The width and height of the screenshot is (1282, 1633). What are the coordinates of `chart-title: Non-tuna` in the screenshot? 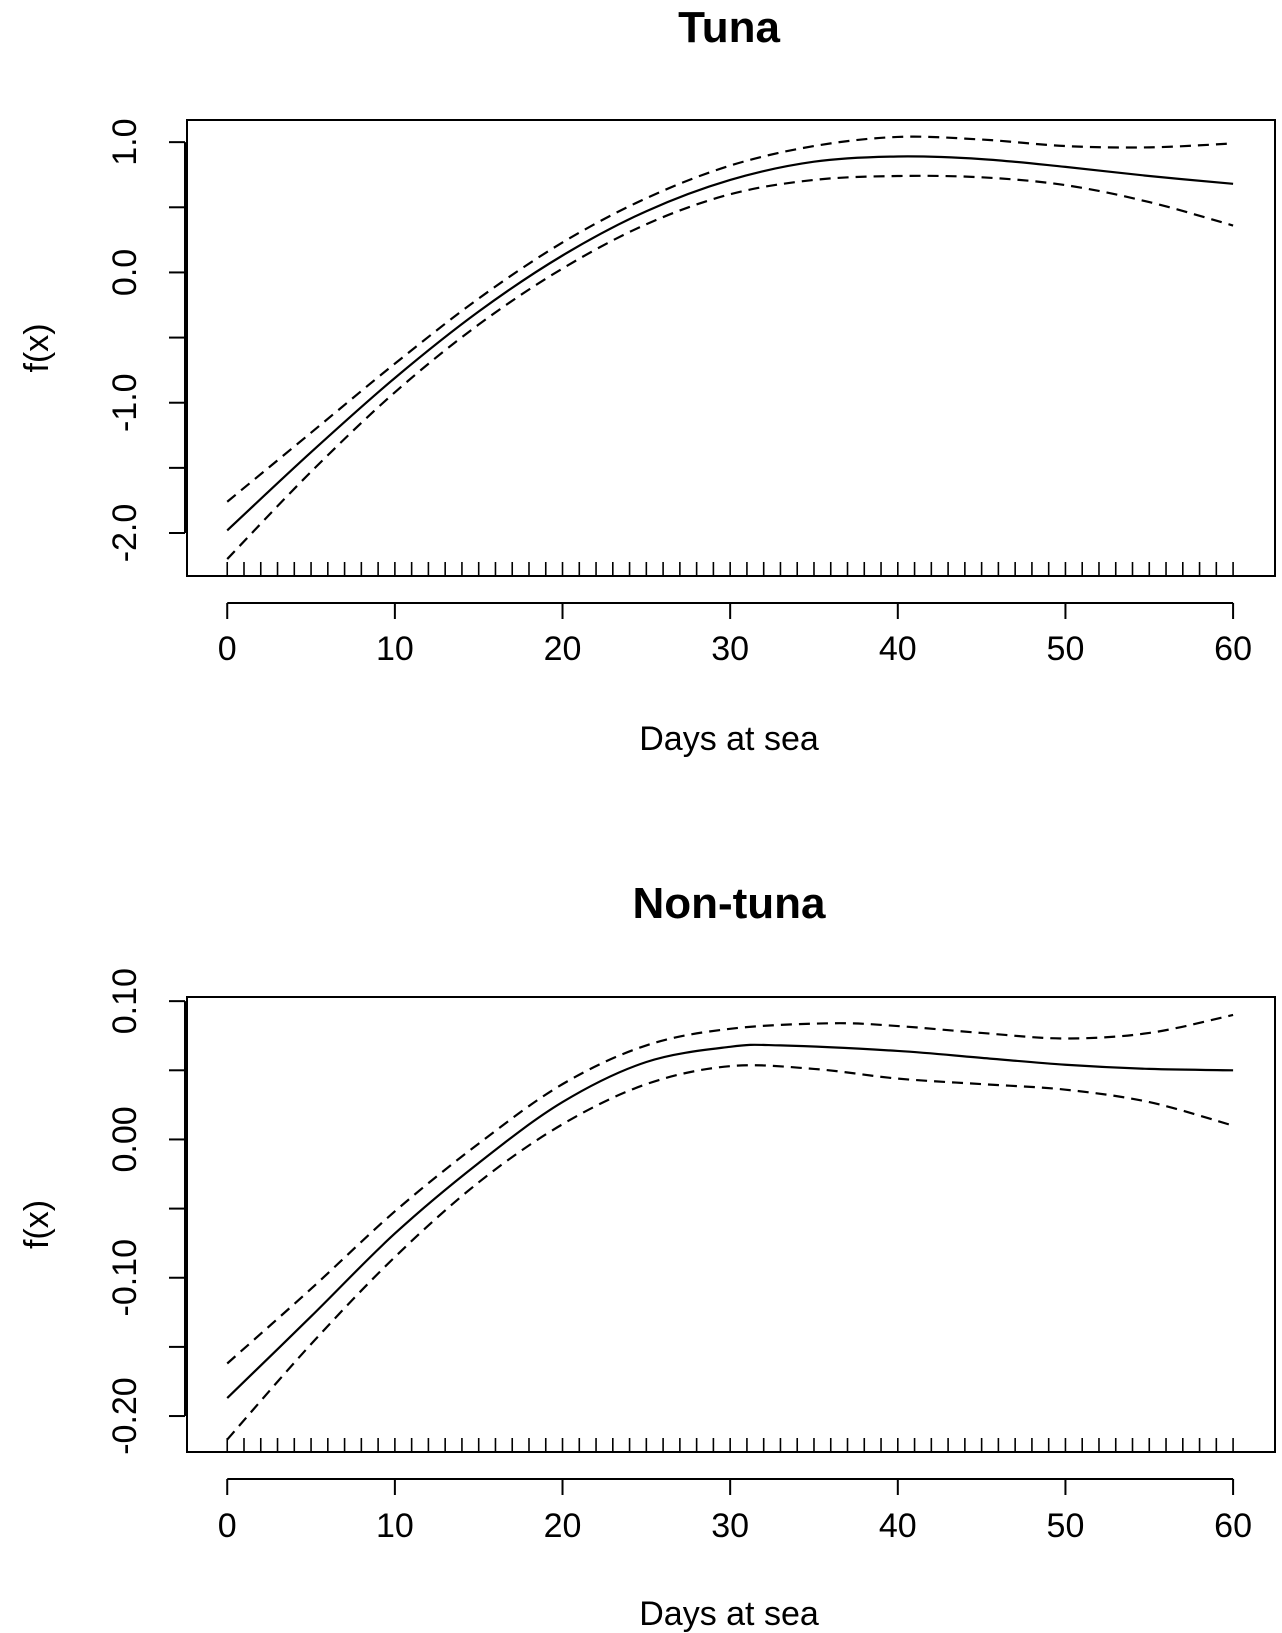 It's located at (729, 903).